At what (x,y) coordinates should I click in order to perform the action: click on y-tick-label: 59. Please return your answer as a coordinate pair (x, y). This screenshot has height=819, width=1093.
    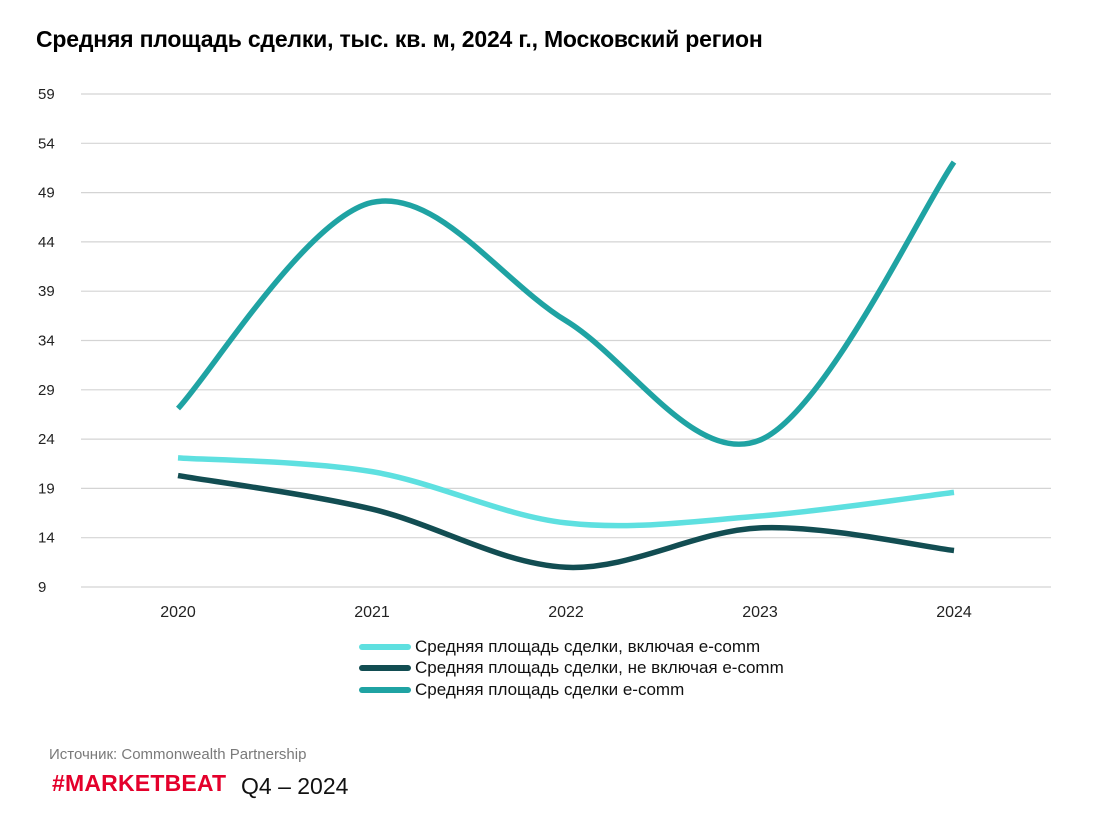
    Looking at the image, I should click on (46, 94).